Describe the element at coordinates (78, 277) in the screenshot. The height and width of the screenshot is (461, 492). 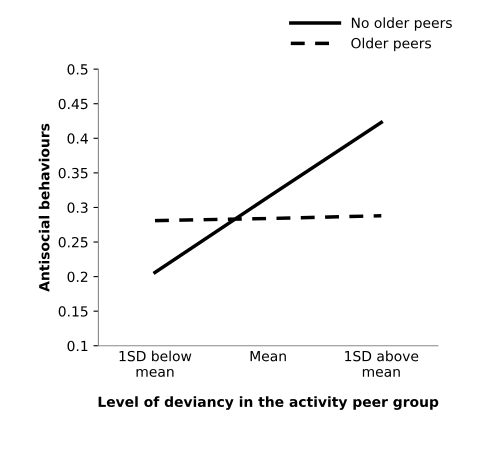
I see `y-tick-label: 0.2` at that location.